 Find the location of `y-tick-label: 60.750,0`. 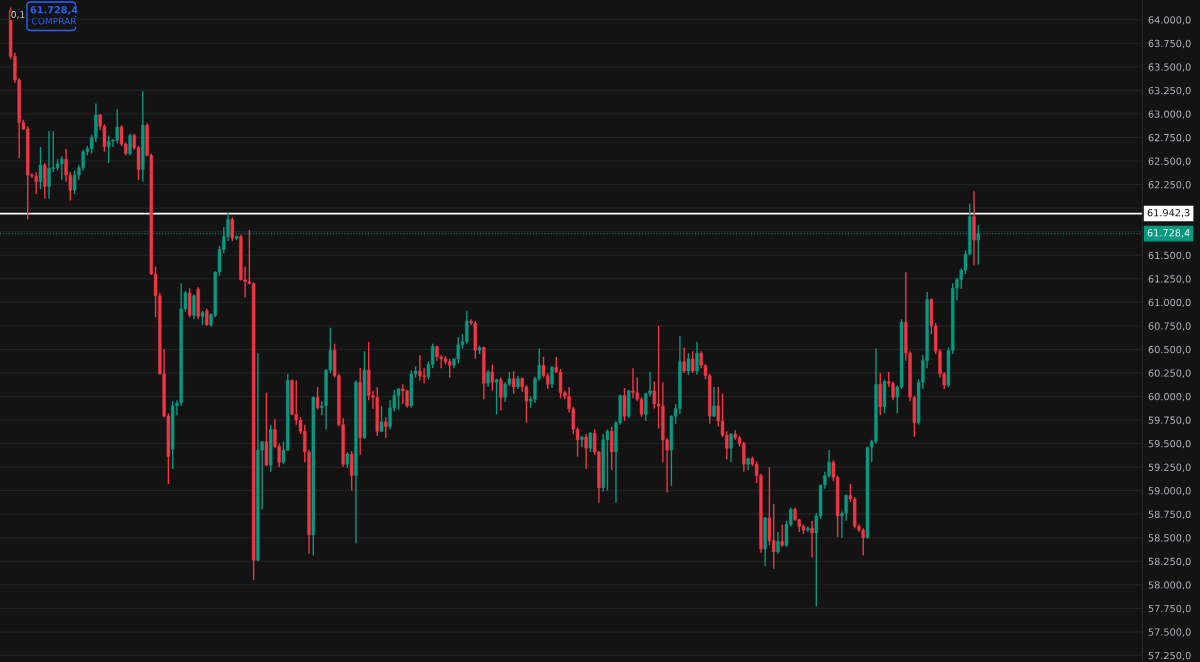

y-tick-label: 60.750,0 is located at coordinates (1169, 326).